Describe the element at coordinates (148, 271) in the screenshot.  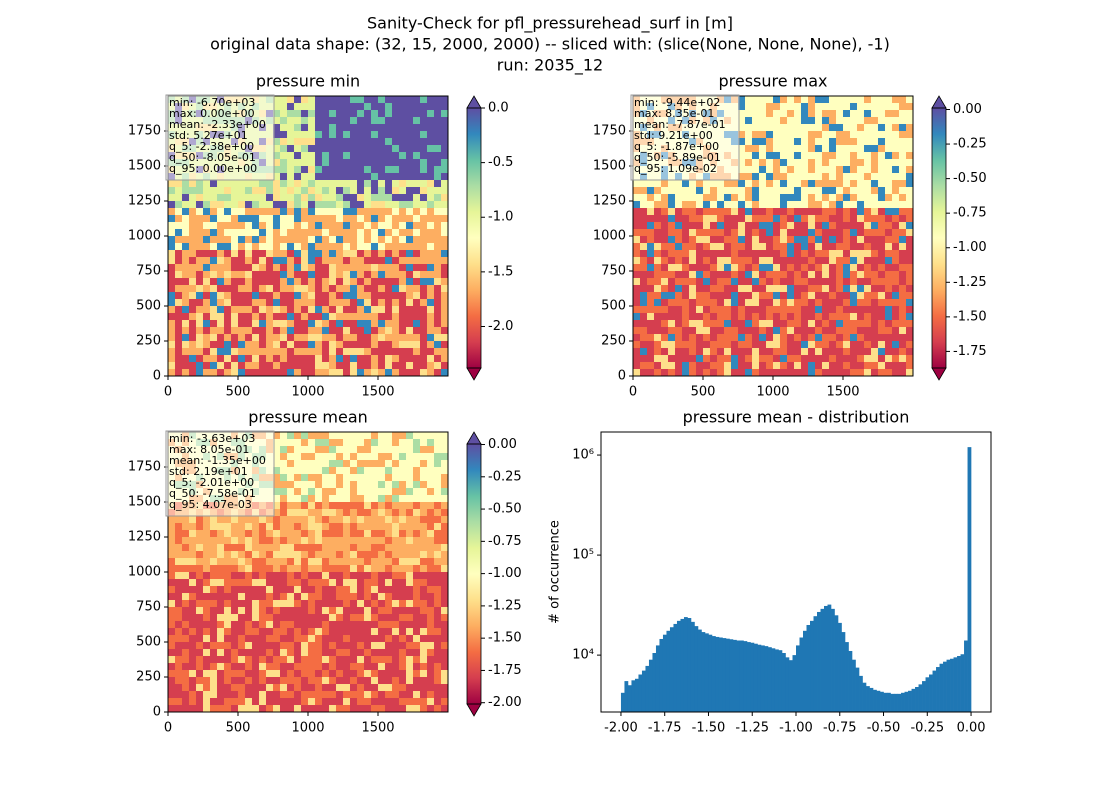
I see `y-tick-label: 750` at that location.